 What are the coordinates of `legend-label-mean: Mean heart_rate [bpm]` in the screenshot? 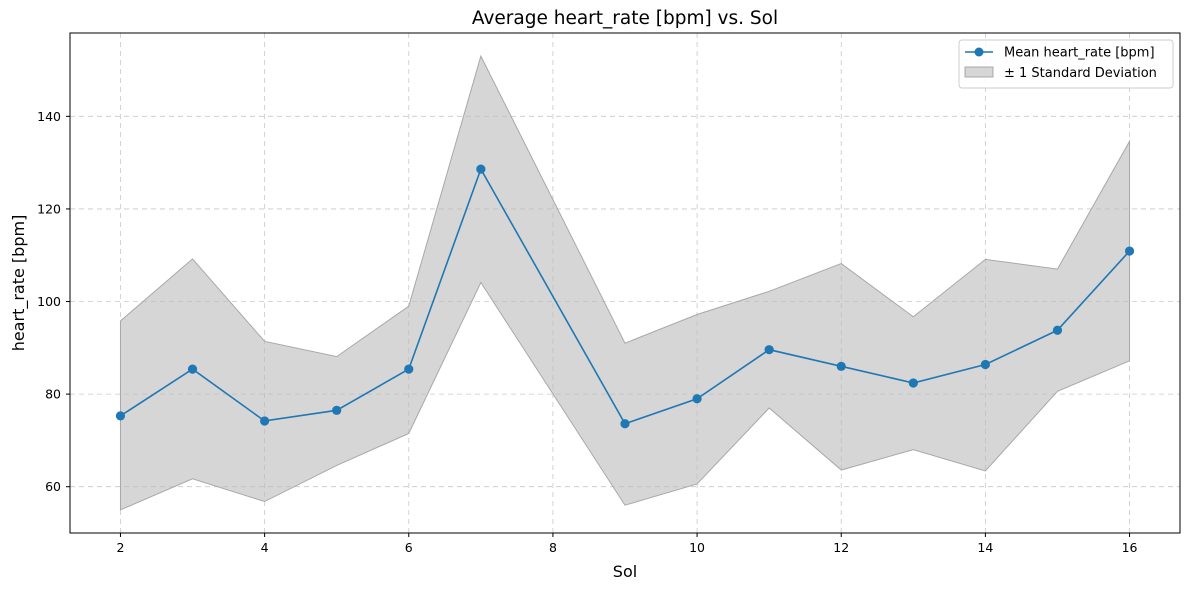 It's located at (1079, 53).